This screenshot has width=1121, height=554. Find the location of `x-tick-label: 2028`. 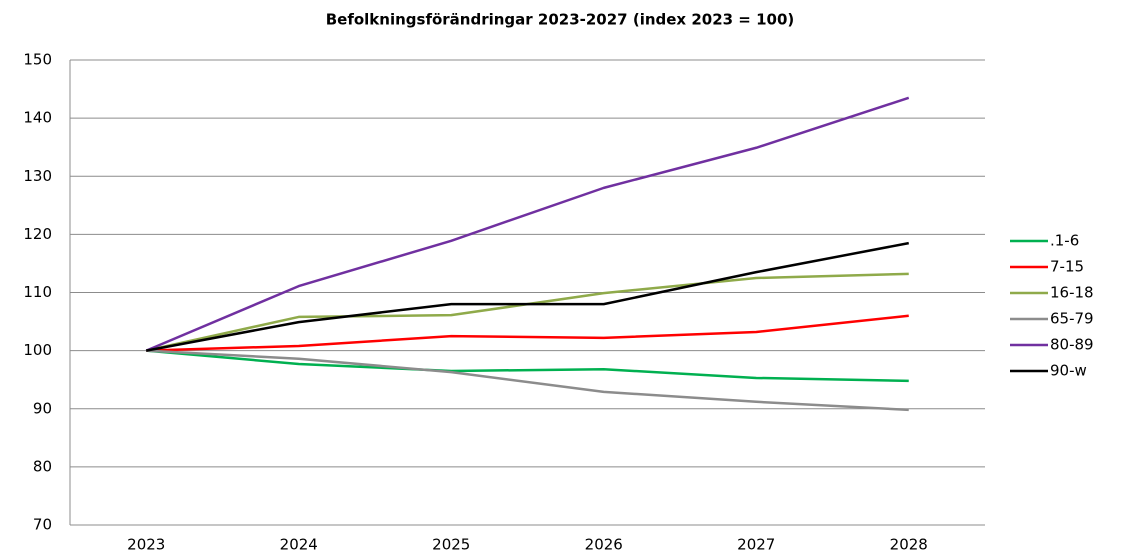

x-tick-label: 2028 is located at coordinates (909, 545).